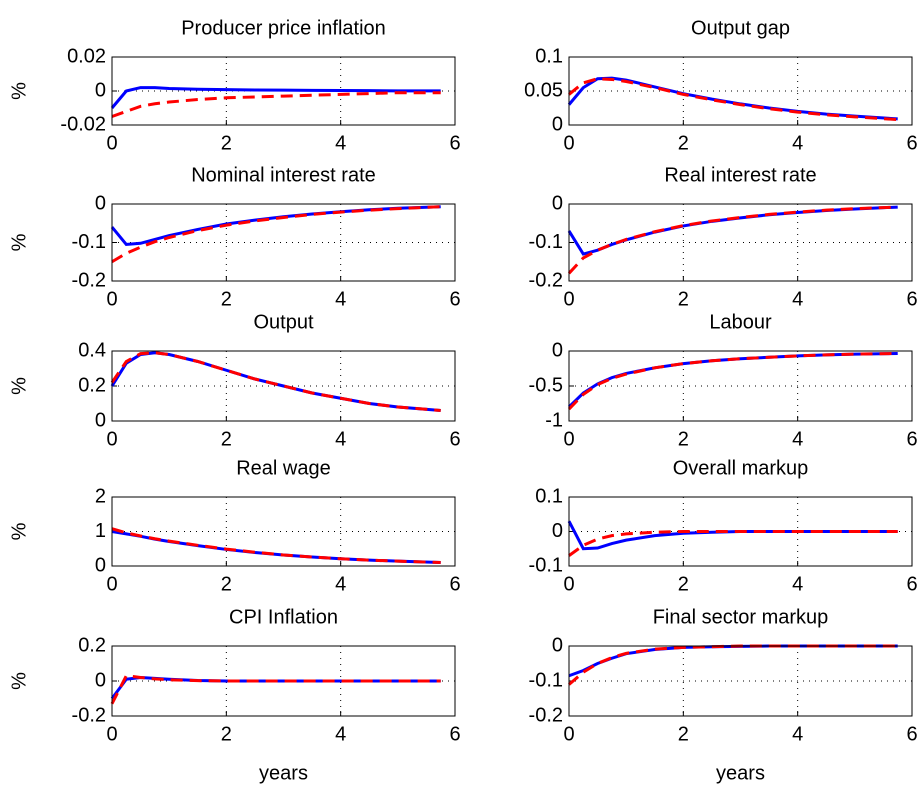  Describe the element at coordinates (92, 350) in the screenshot. I see `y-tick-label: 0.4` at that location.